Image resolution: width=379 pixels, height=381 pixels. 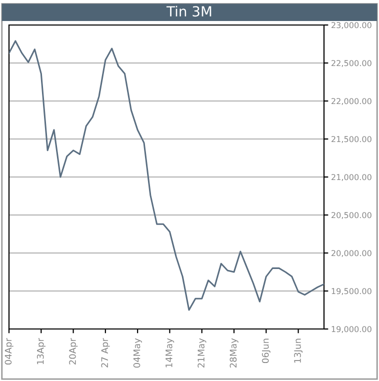 I want to click on y-tick-label: 19,000.00, so click(x=352, y=329).